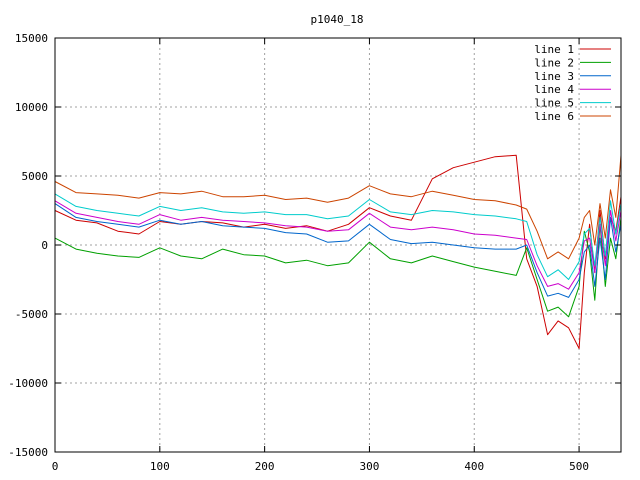 This screenshot has width=640, height=480. I want to click on x-tick-label: 200, so click(265, 466).